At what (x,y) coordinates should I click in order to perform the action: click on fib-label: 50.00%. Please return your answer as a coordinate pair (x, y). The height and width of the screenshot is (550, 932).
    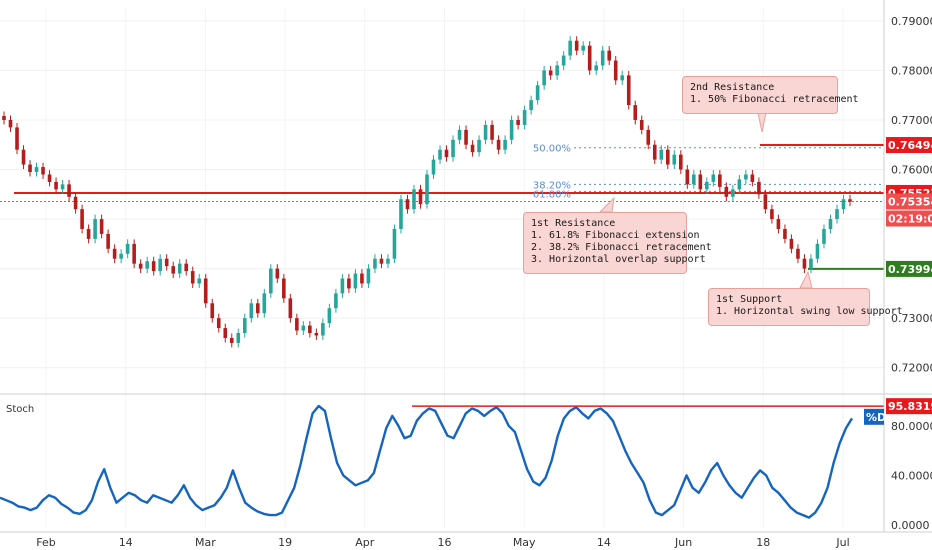
    Looking at the image, I should click on (552, 149).